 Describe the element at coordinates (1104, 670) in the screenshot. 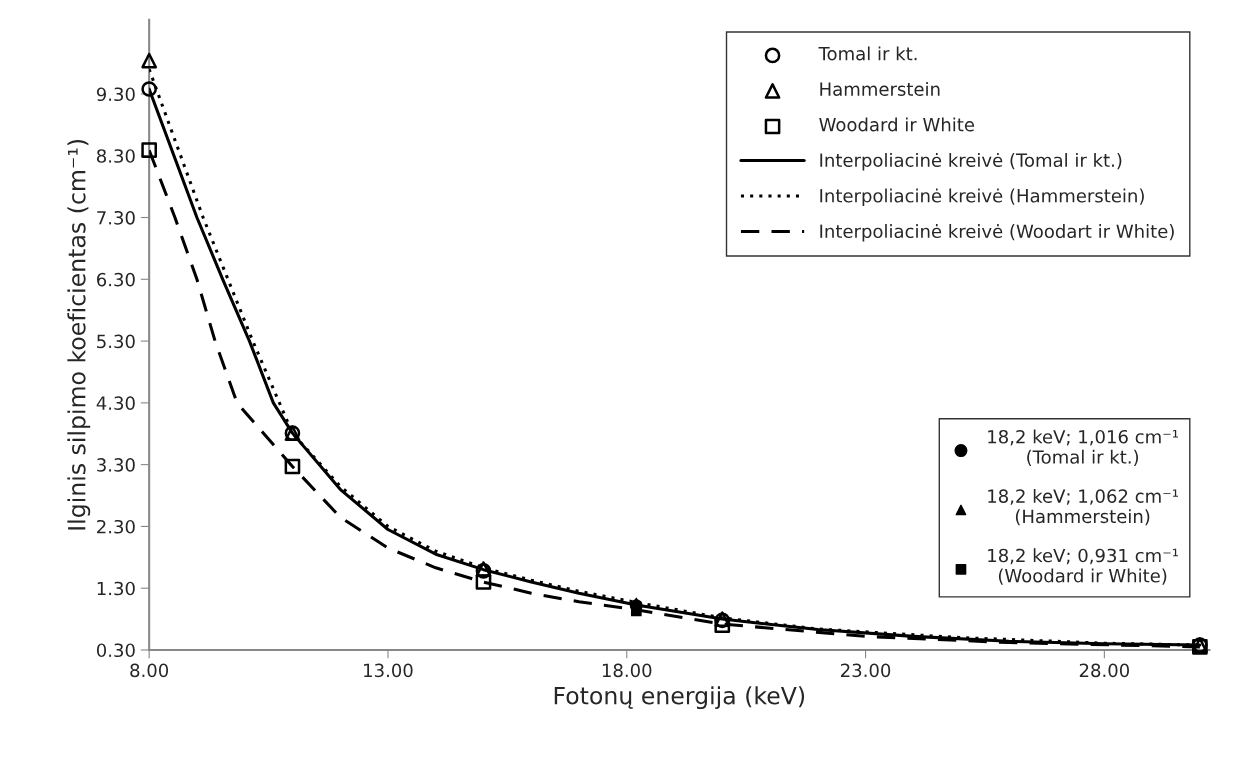

I see `x-tick-label: 28.00` at that location.